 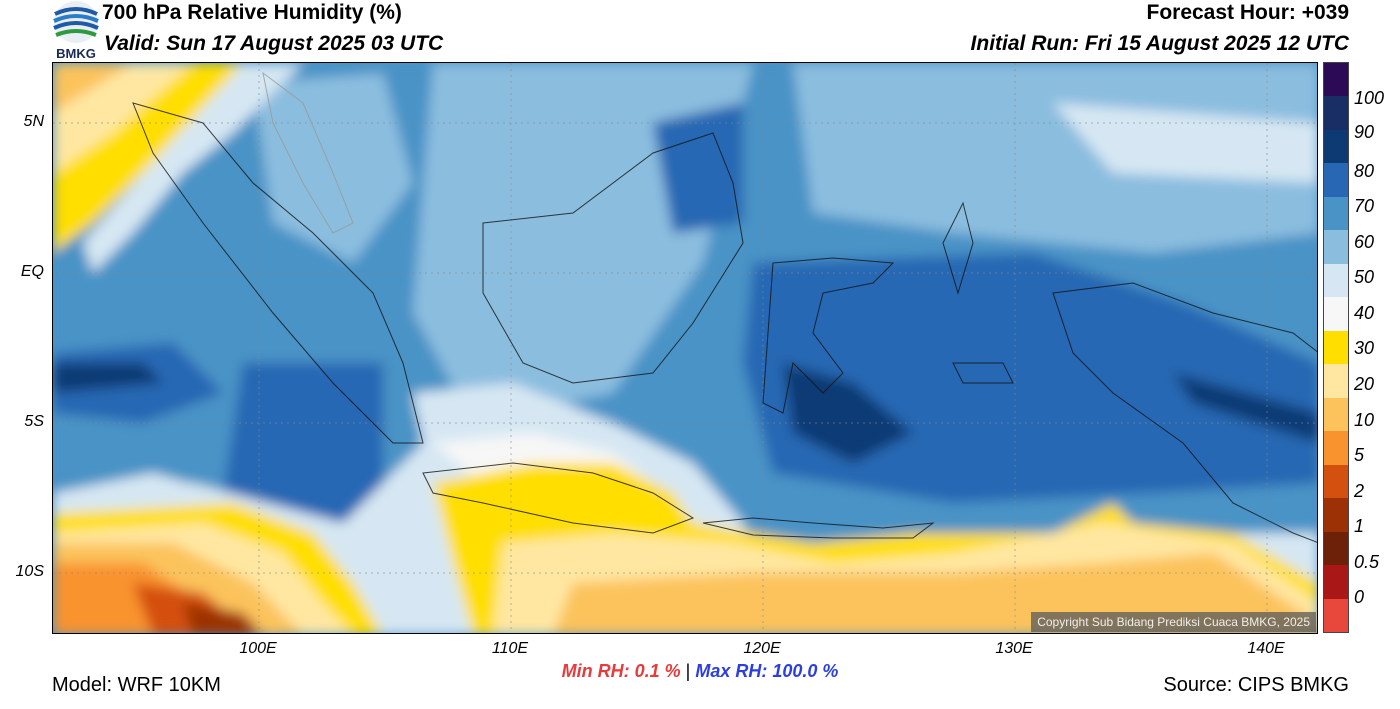 What do you see at coordinates (1364, 132) in the screenshot?
I see `colorbar-label: 90` at bounding box center [1364, 132].